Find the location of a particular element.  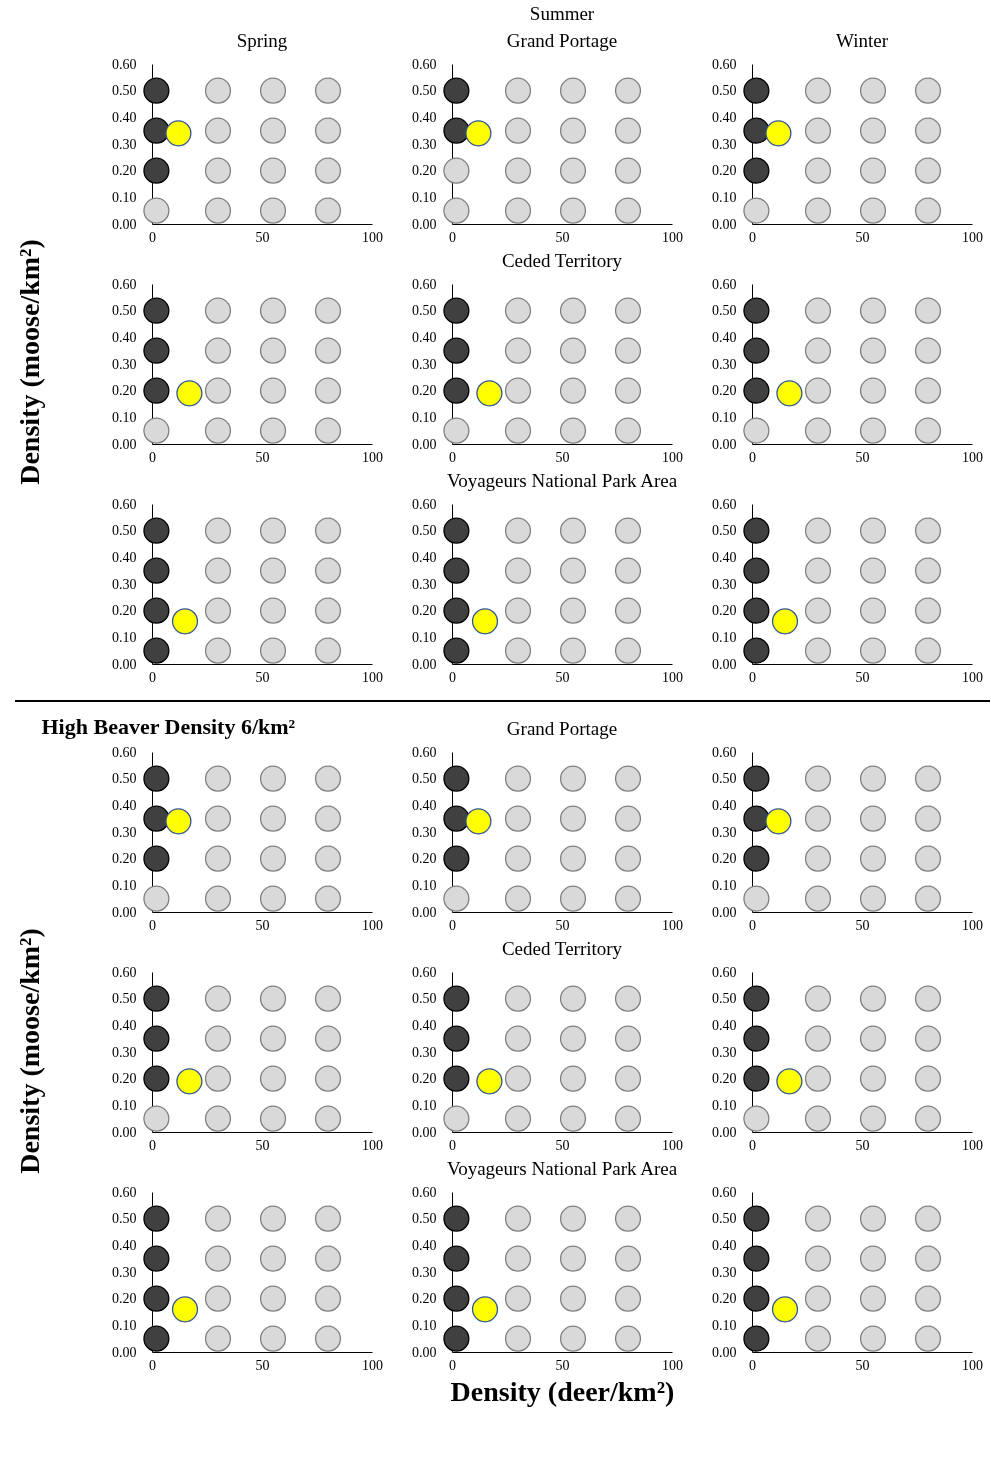

chart-title: Ceded Territory is located at coordinates (562, 948).